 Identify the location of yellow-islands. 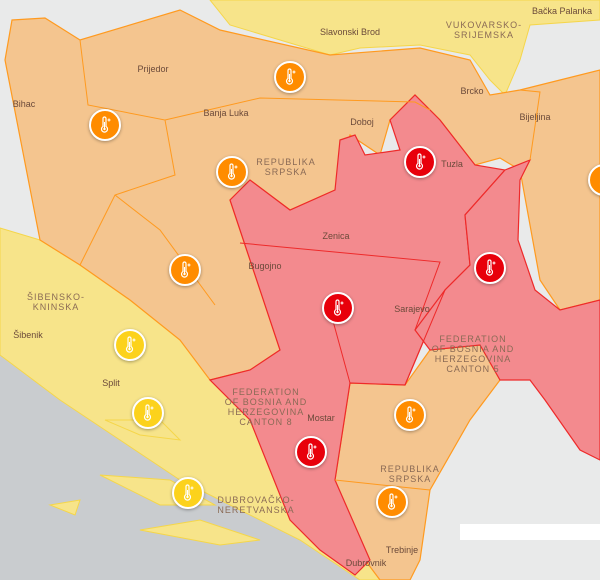
(154, 482).